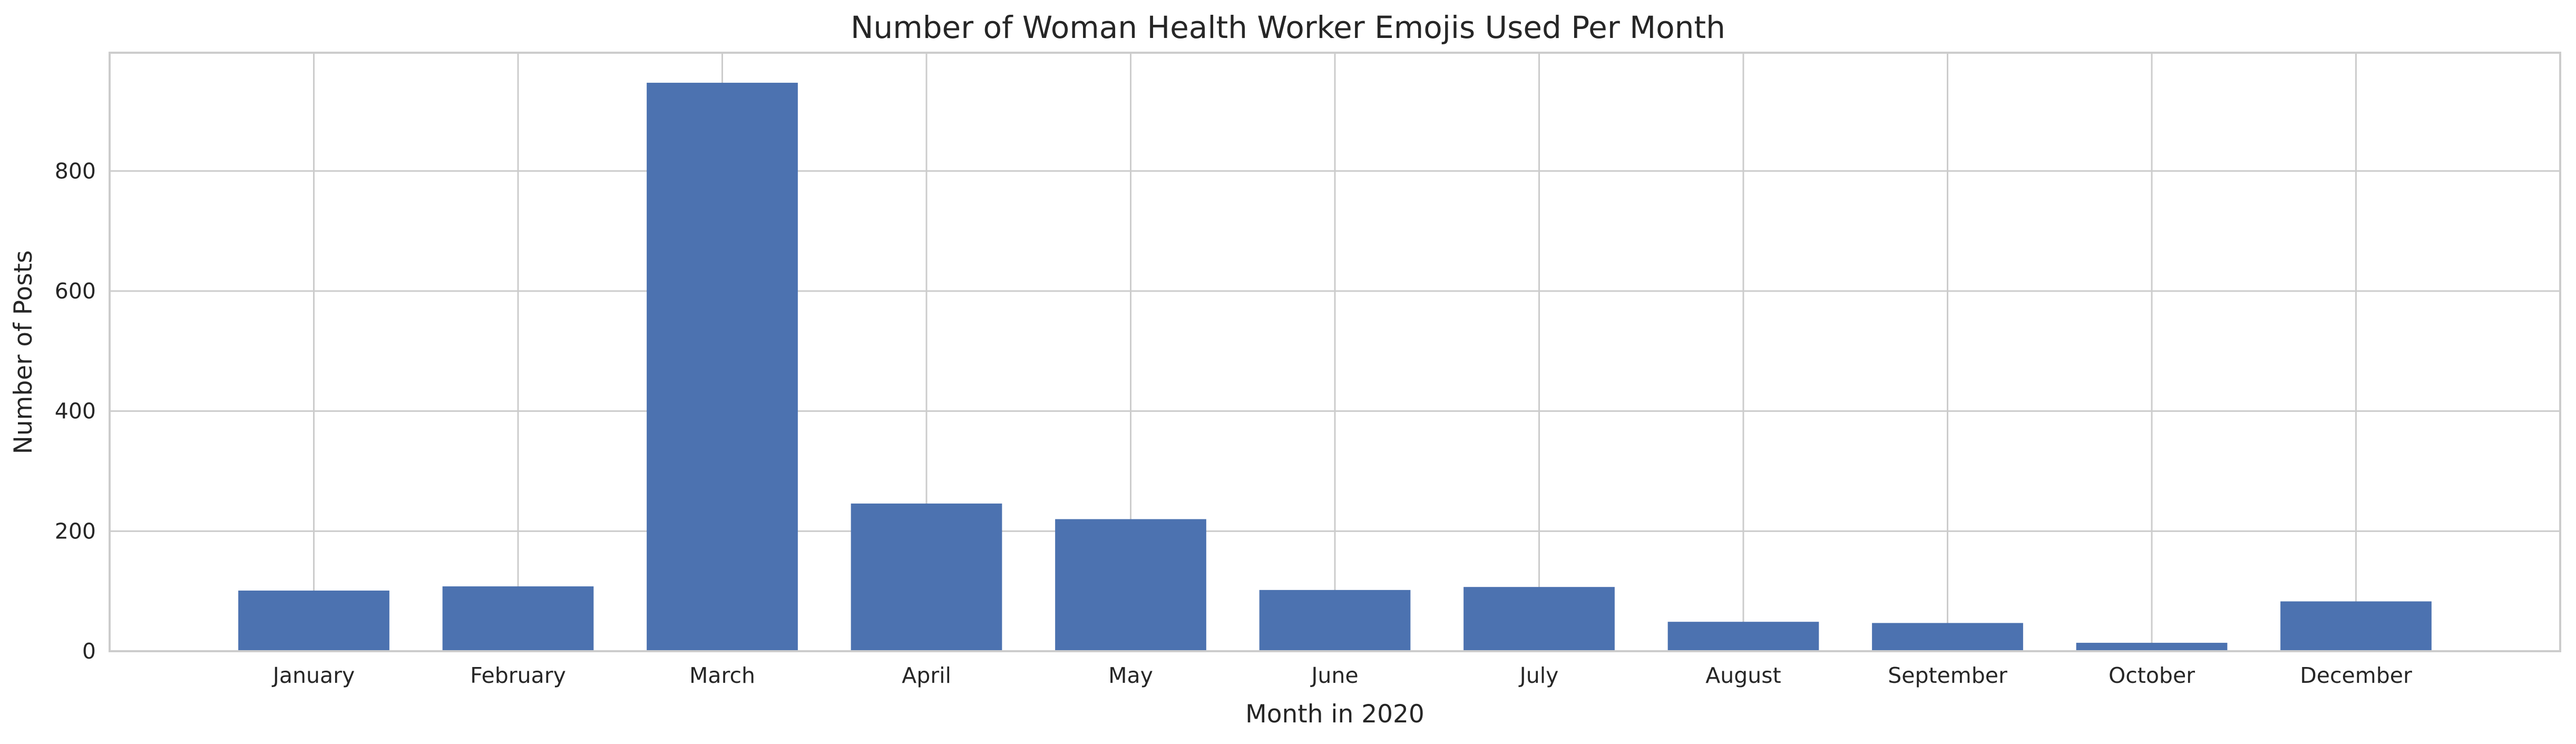 The image size is (2576, 744). What do you see at coordinates (23, 353) in the screenshot?
I see `y-axis-label: Number of Posts` at bounding box center [23, 353].